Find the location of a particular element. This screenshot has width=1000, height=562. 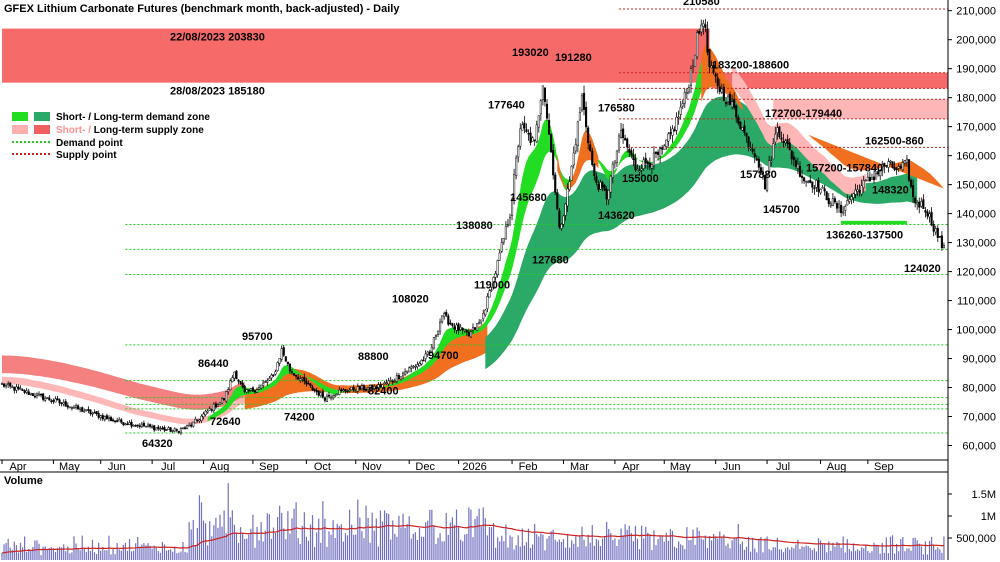

supply-zone-bottom-label: 28/08/2023 185180 is located at coordinates (217, 92).